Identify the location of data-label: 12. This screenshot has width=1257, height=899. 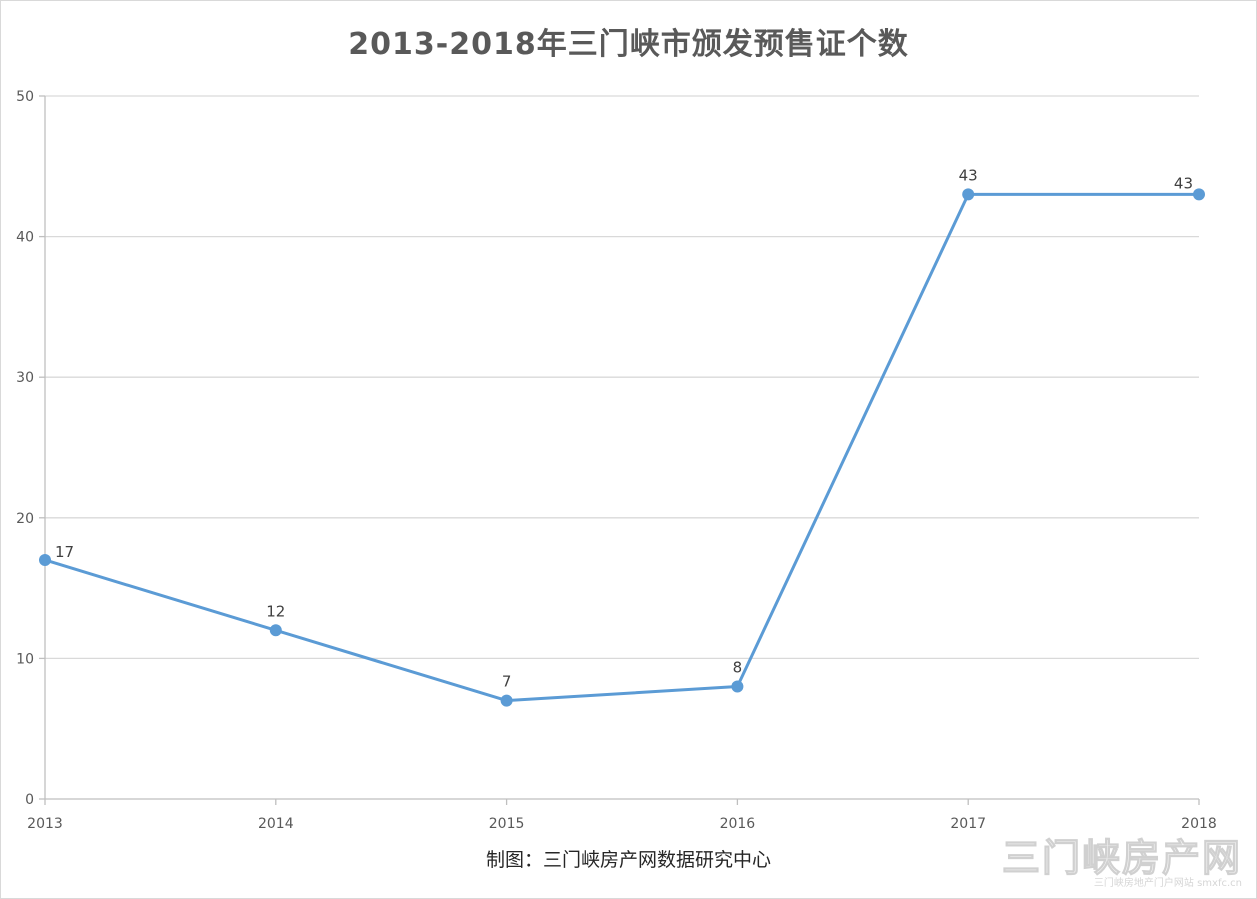
(275, 611).